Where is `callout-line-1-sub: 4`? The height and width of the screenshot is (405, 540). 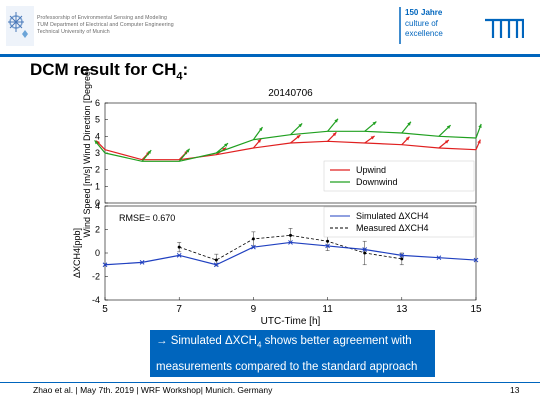 callout-line-1-sub: 4 is located at coordinates (259, 345).